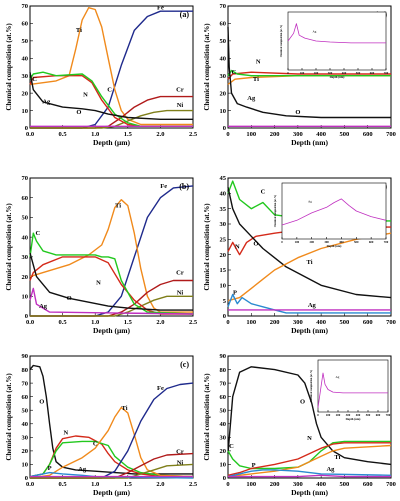 This screenshot has height=501, width=400. What do you see at coordinates (185, 14) in the screenshot?
I see `panel-label: (a)` at bounding box center [185, 14].